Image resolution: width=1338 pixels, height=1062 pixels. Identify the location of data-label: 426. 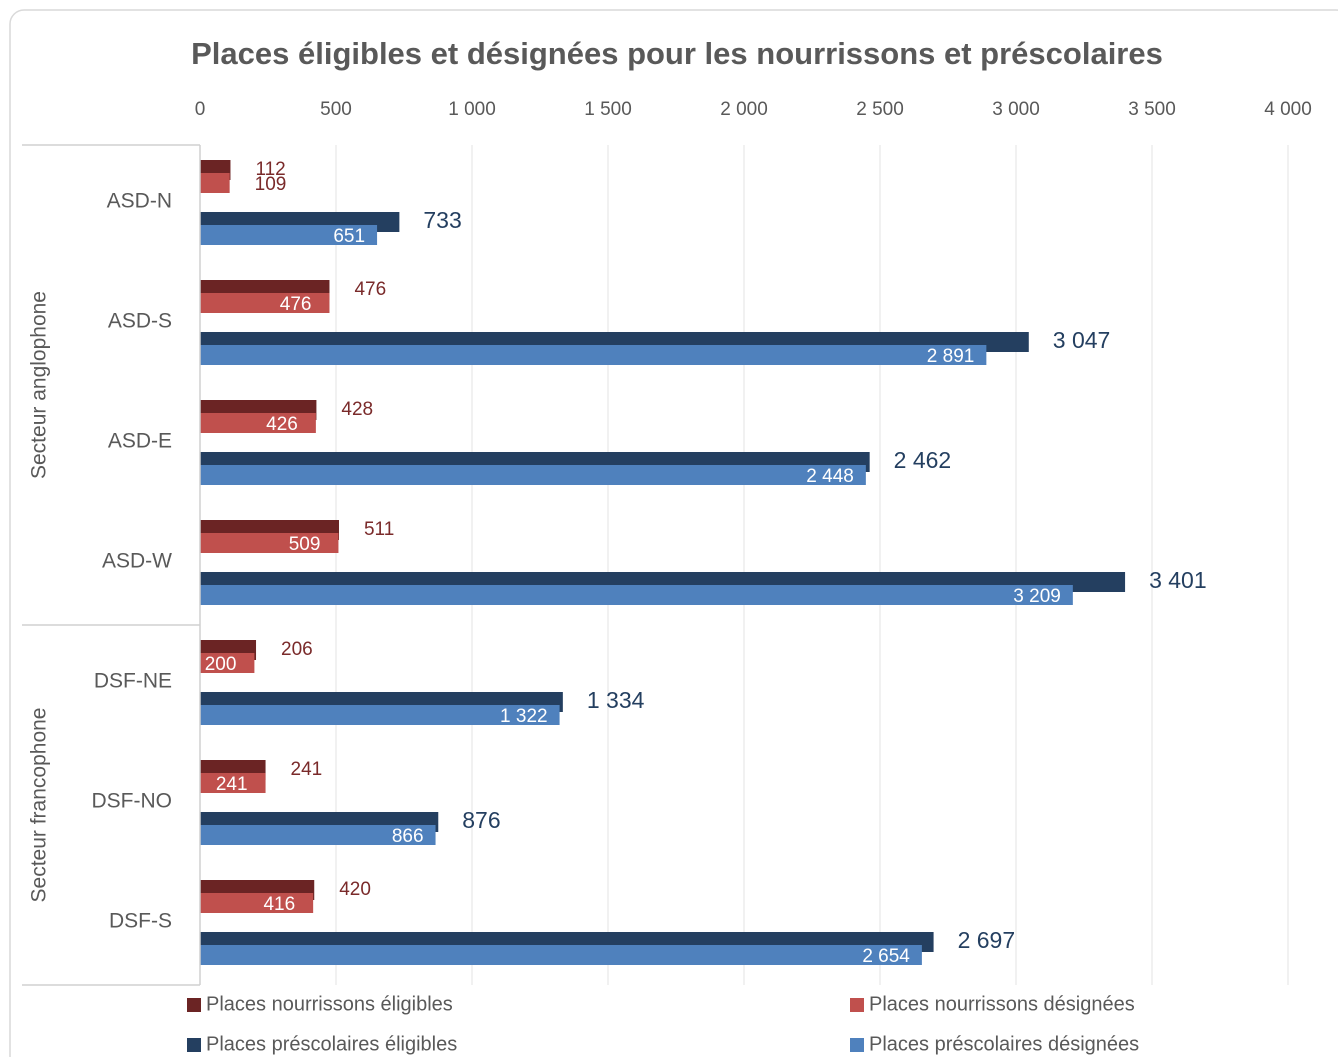
(282, 424).